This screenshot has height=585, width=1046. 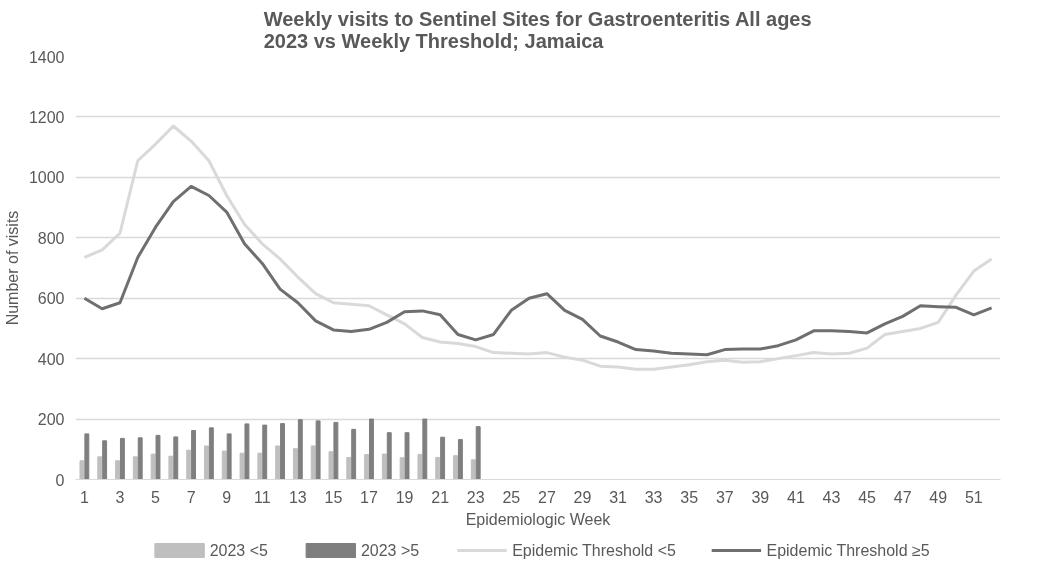 What do you see at coordinates (404, 497) in the screenshot?
I see `x-tick-label: 19` at bounding box center [404, 497].